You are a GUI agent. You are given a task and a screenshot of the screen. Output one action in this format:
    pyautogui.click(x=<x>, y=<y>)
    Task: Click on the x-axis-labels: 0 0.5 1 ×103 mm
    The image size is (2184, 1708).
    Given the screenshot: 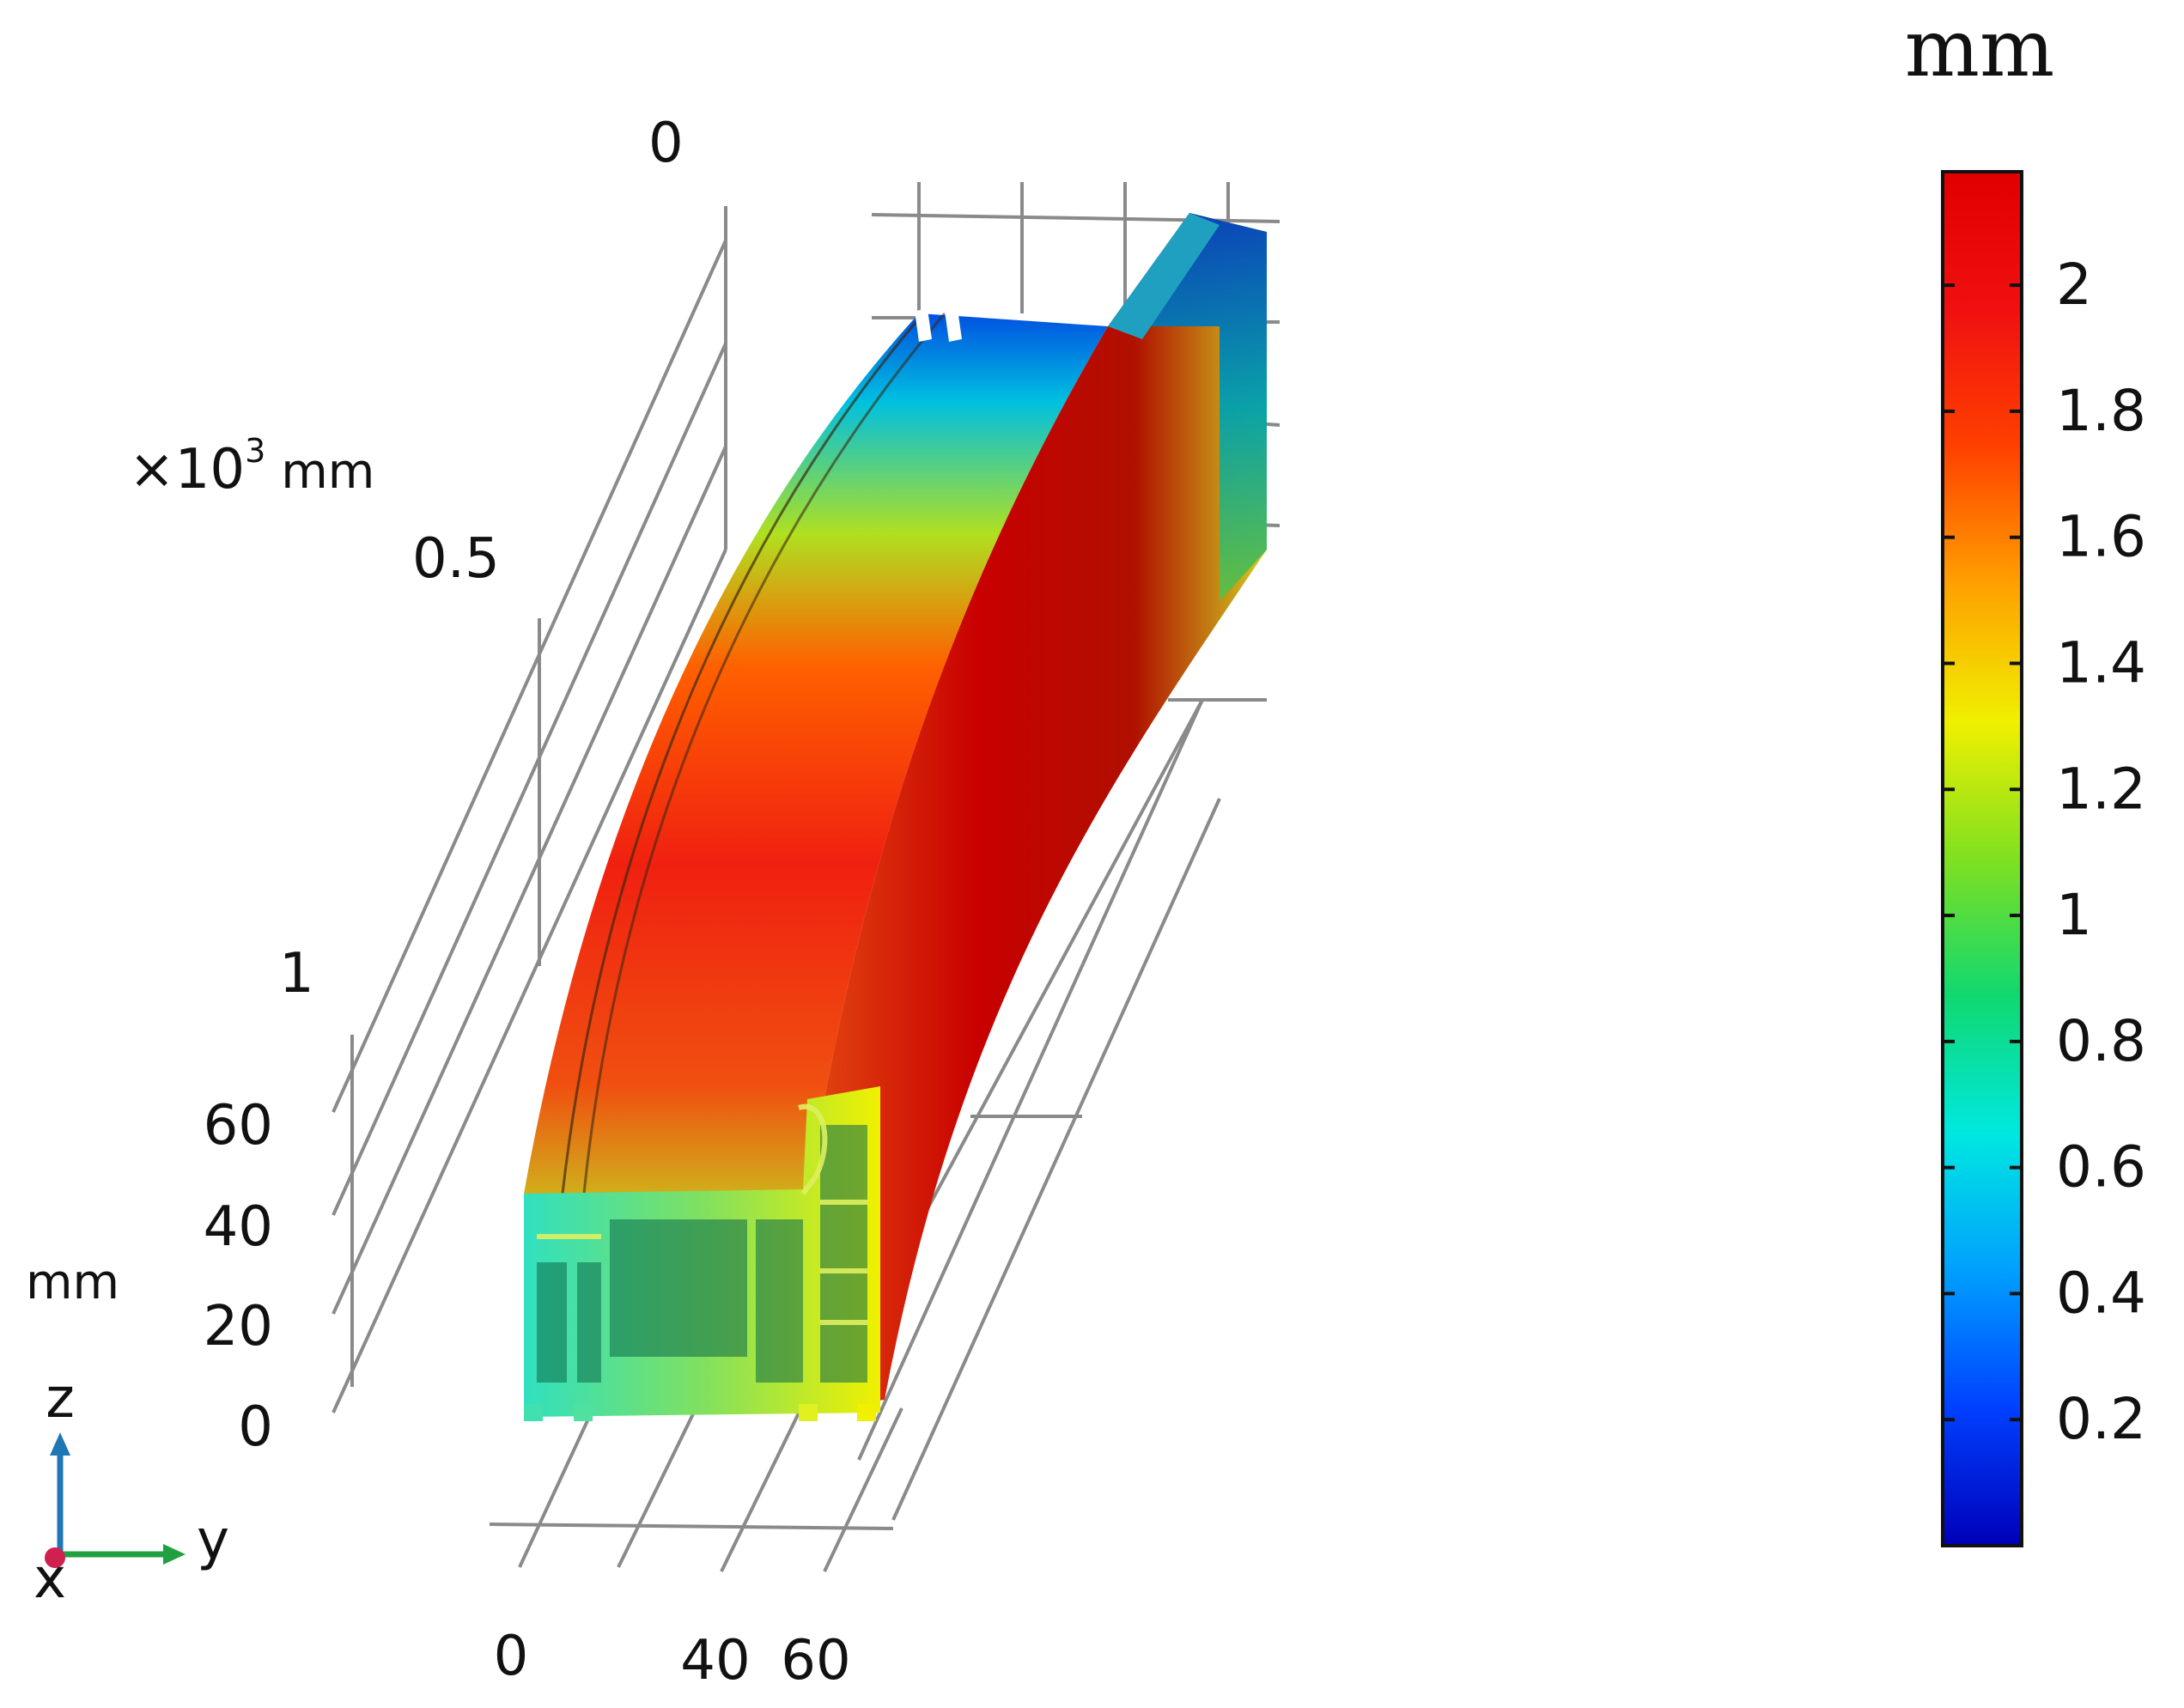 What is the action you would take?
    pyautogui.click(x=406, y=559)
    